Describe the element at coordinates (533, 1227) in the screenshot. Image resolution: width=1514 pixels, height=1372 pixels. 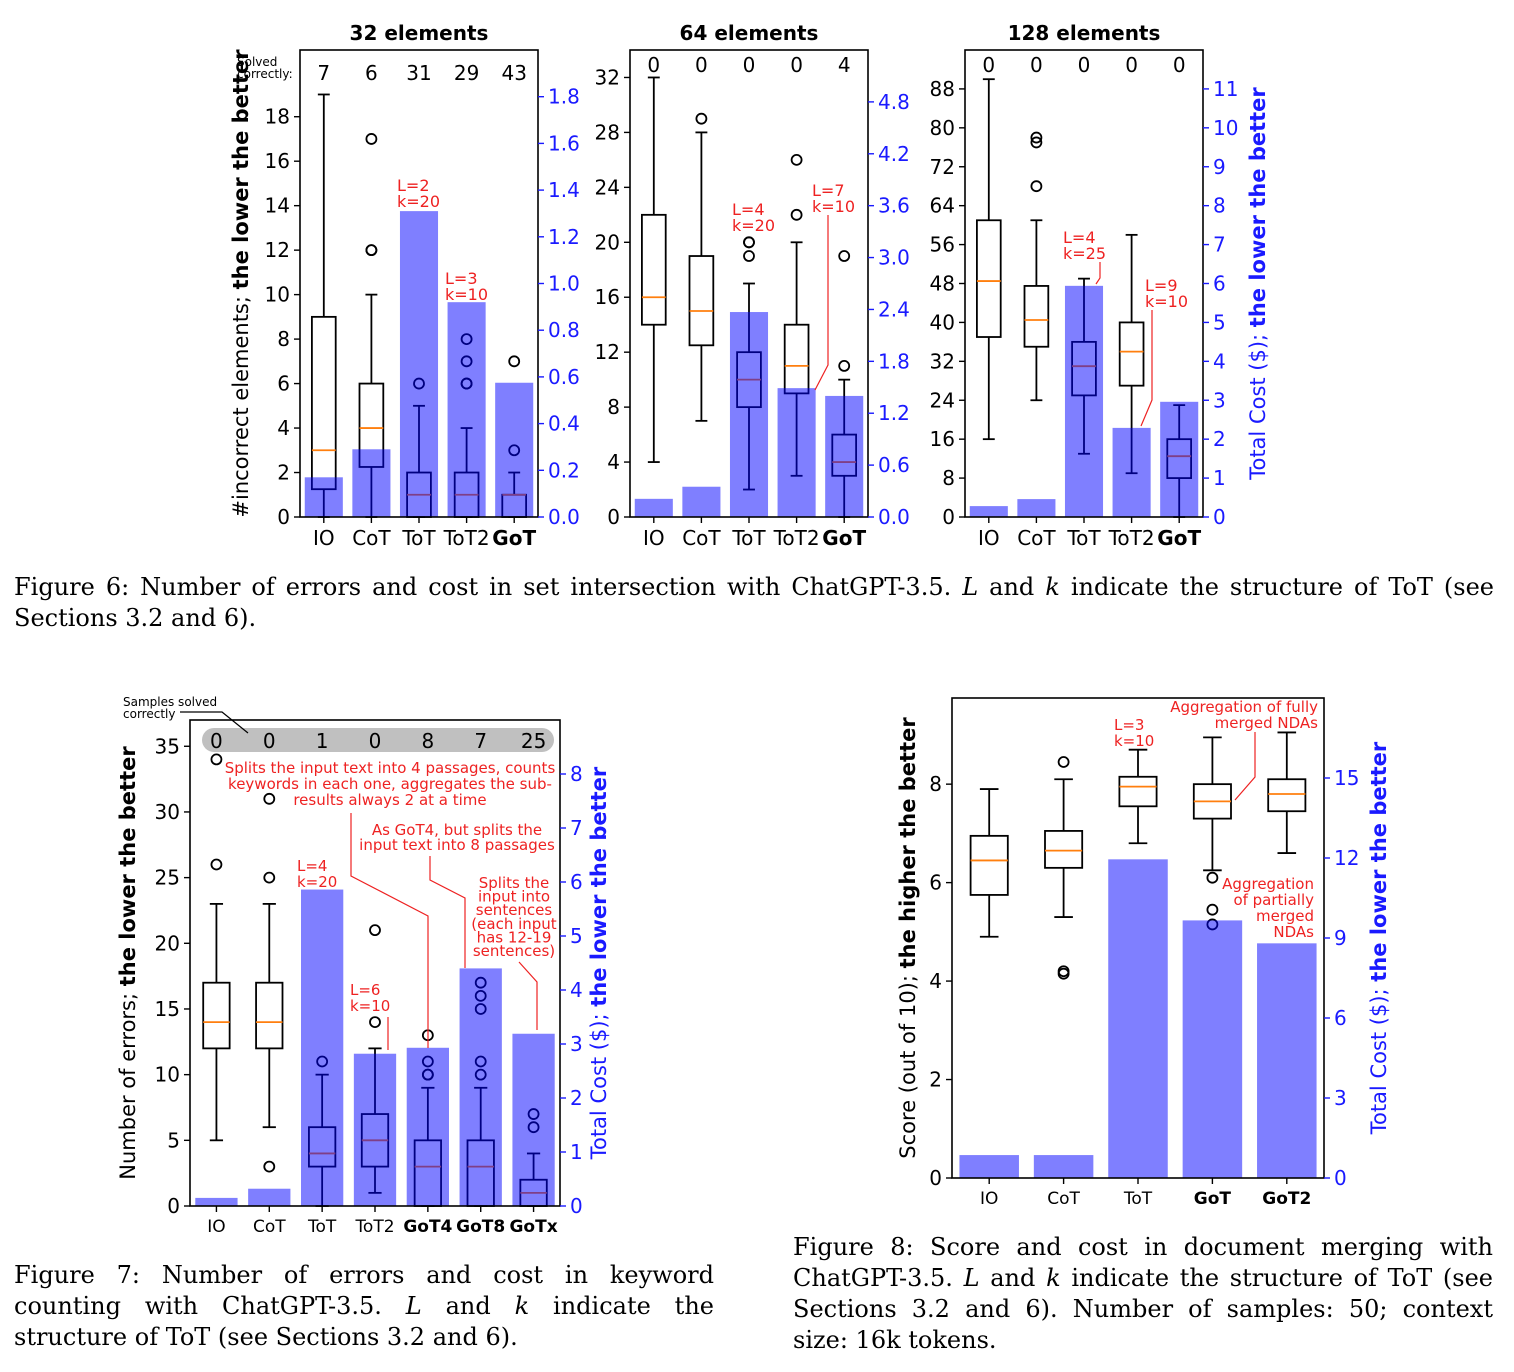
I see `x-tick-label: GoTx` at that location.